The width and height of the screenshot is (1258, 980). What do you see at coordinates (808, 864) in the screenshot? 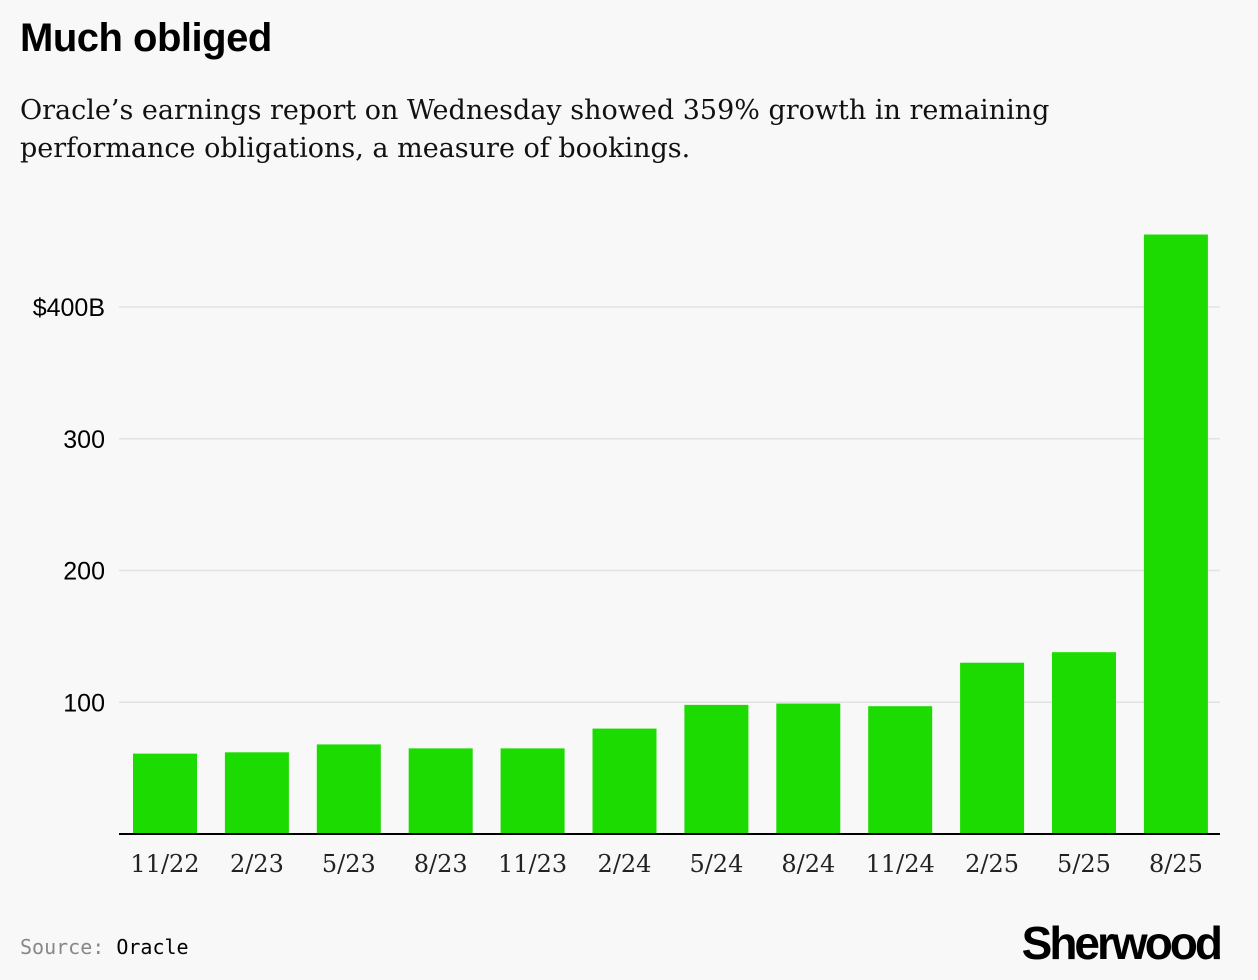
I see `x-tick-label: 8/24` at bounding box center [808, 864].